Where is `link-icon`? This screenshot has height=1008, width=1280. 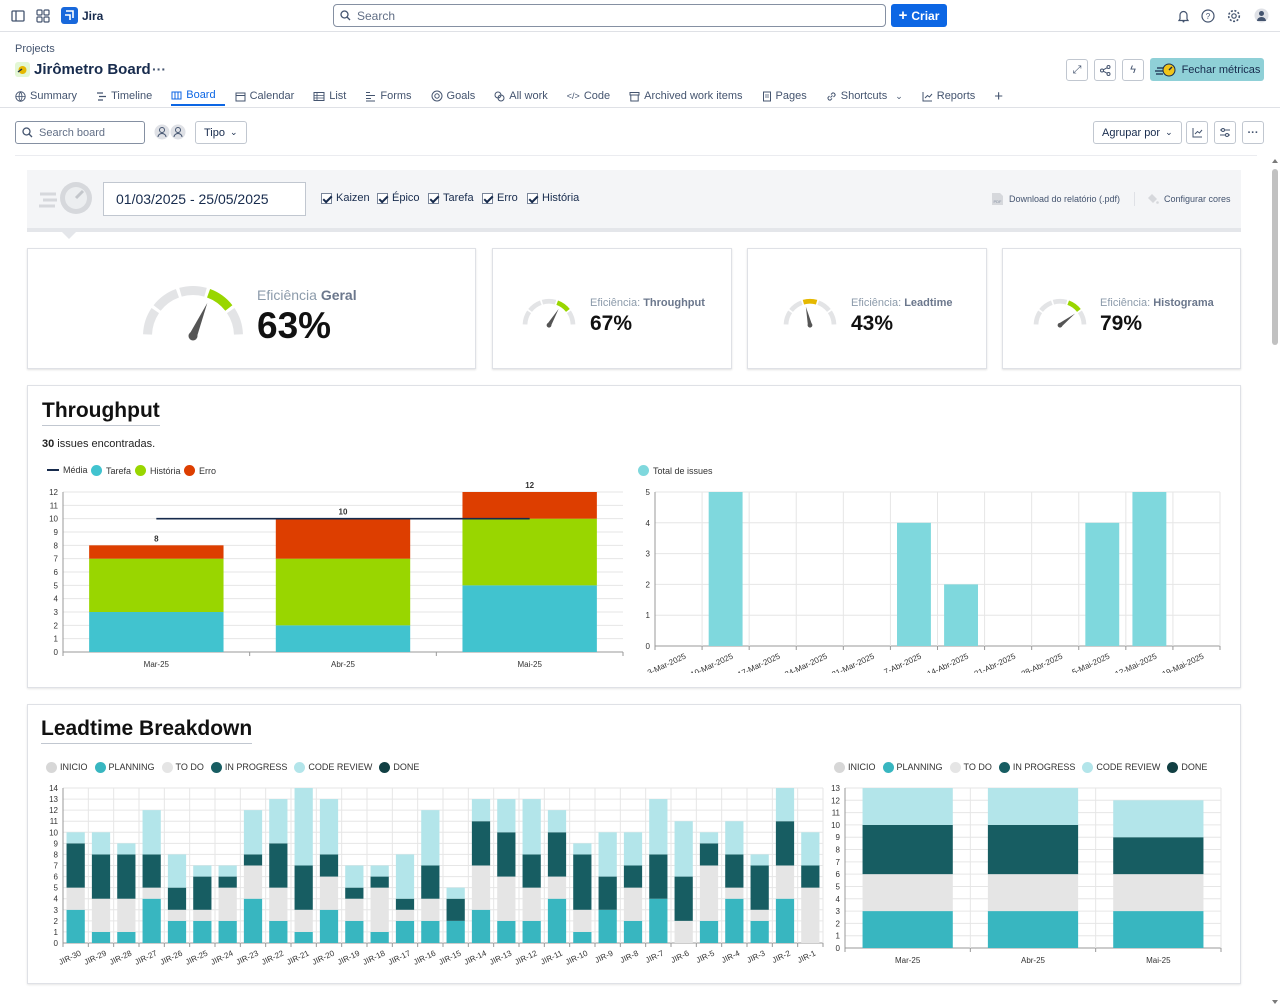 link-icon is located at coordinates (831, 96).